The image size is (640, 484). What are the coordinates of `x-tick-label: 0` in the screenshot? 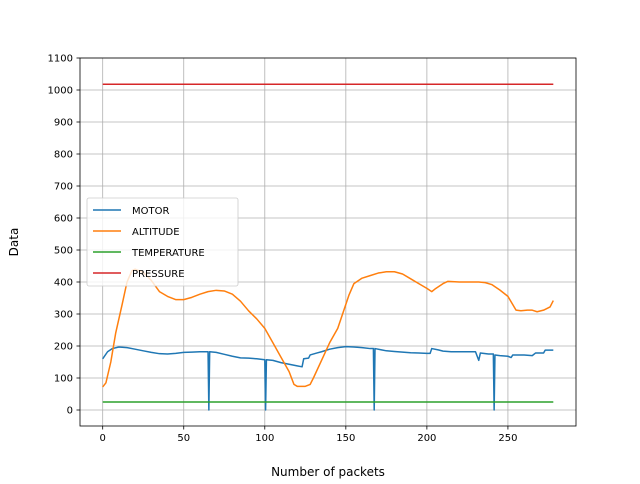 It's located at (103, 438).